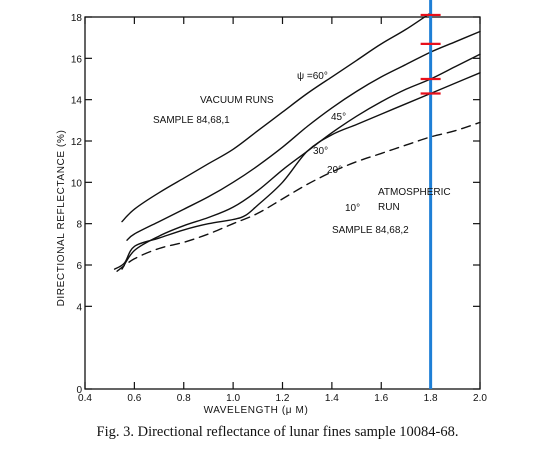 The width and height of the screenshot is (555, 454). What do you see at coordinates (414, 192) in the screenshot?
I see `annotation-atmospheric: ATMOSPHERIC` at bounding box center [414, 192].